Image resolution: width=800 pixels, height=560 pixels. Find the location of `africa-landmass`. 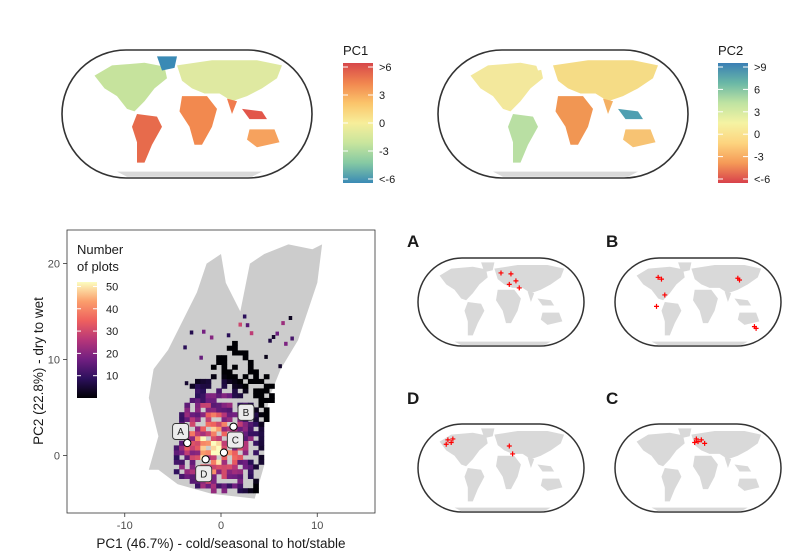

africa-landmass is located at coordinates (508, 306).